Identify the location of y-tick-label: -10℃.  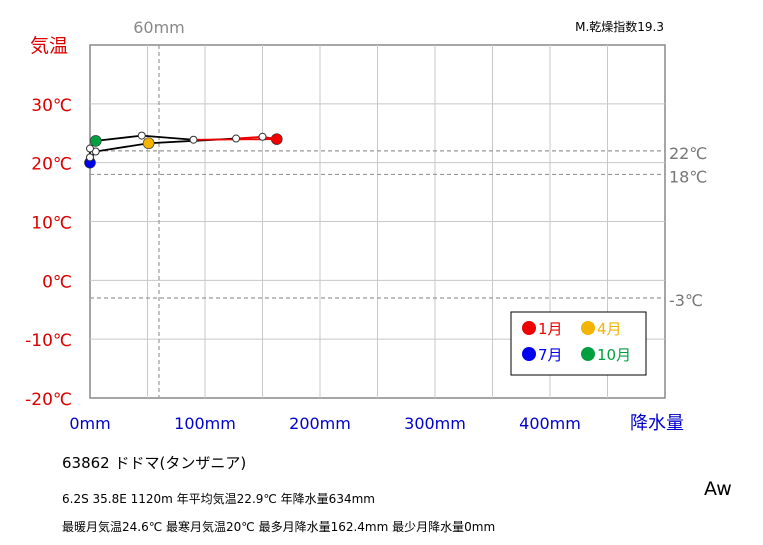
(48, 341).